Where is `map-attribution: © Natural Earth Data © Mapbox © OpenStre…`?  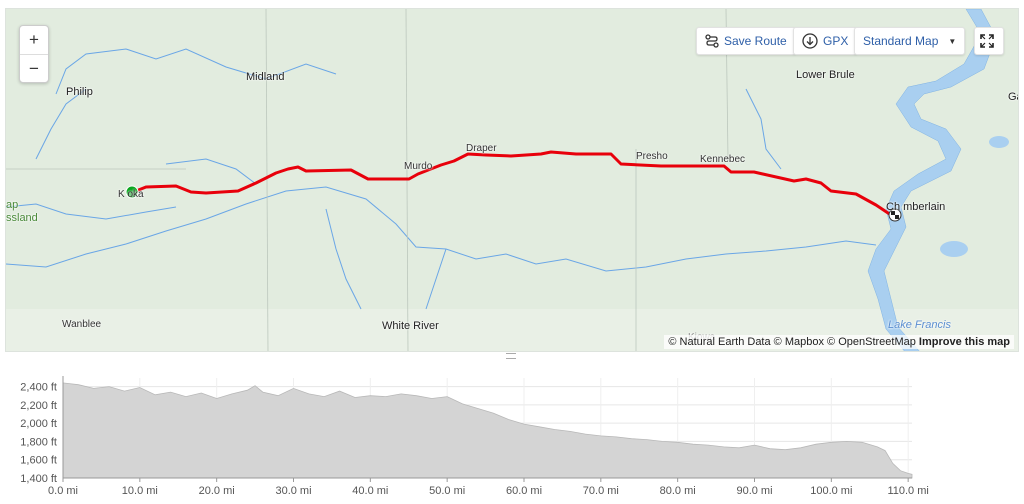
map-attribution: © Natural Earth Data © Mapbox © OpenStre… is located at coordinates (839, 342).